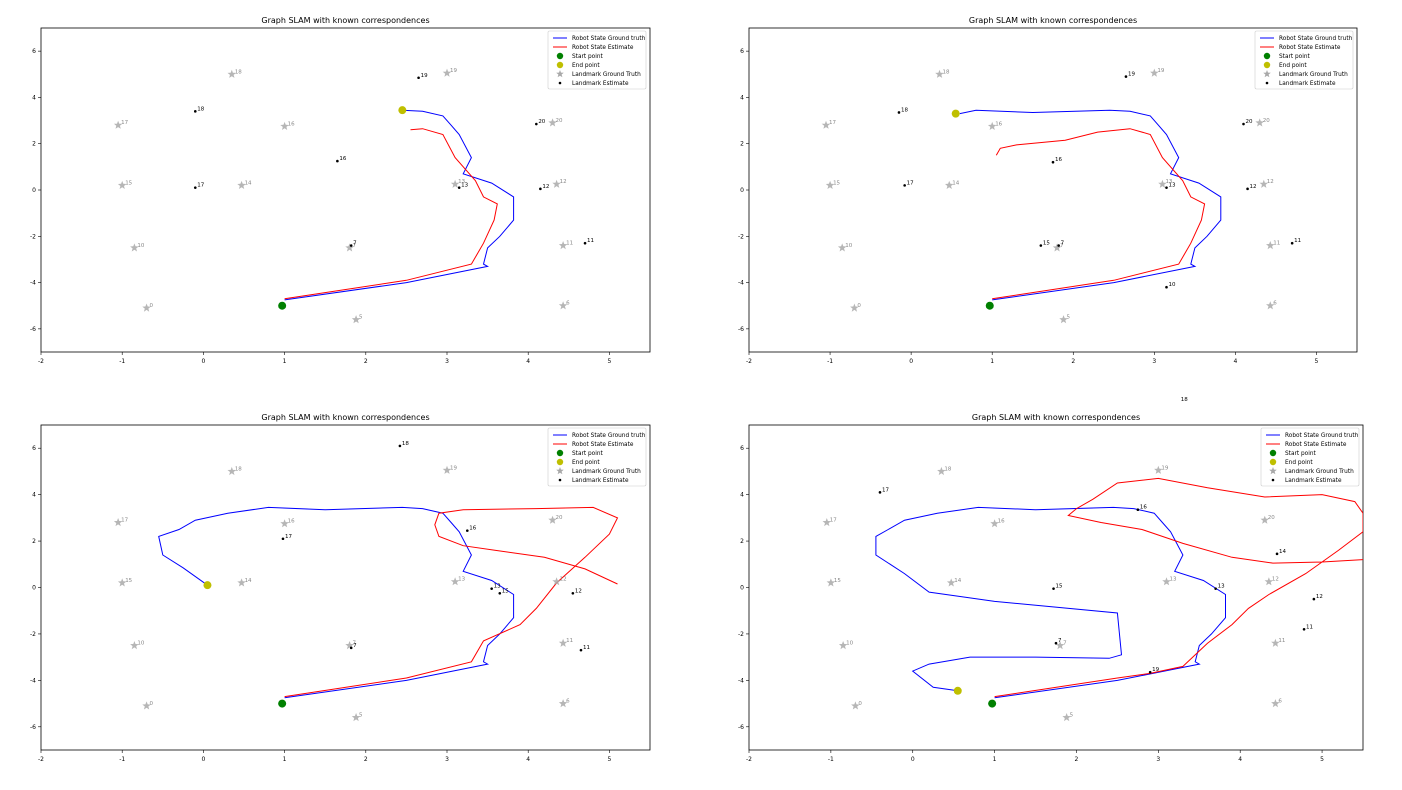 The height and width of the screenshot is (790, 1402). What do you see at coordinates (913, 759) in the screenshot?
I see `x-tick-label: 0` at bounding box center [913, 759].